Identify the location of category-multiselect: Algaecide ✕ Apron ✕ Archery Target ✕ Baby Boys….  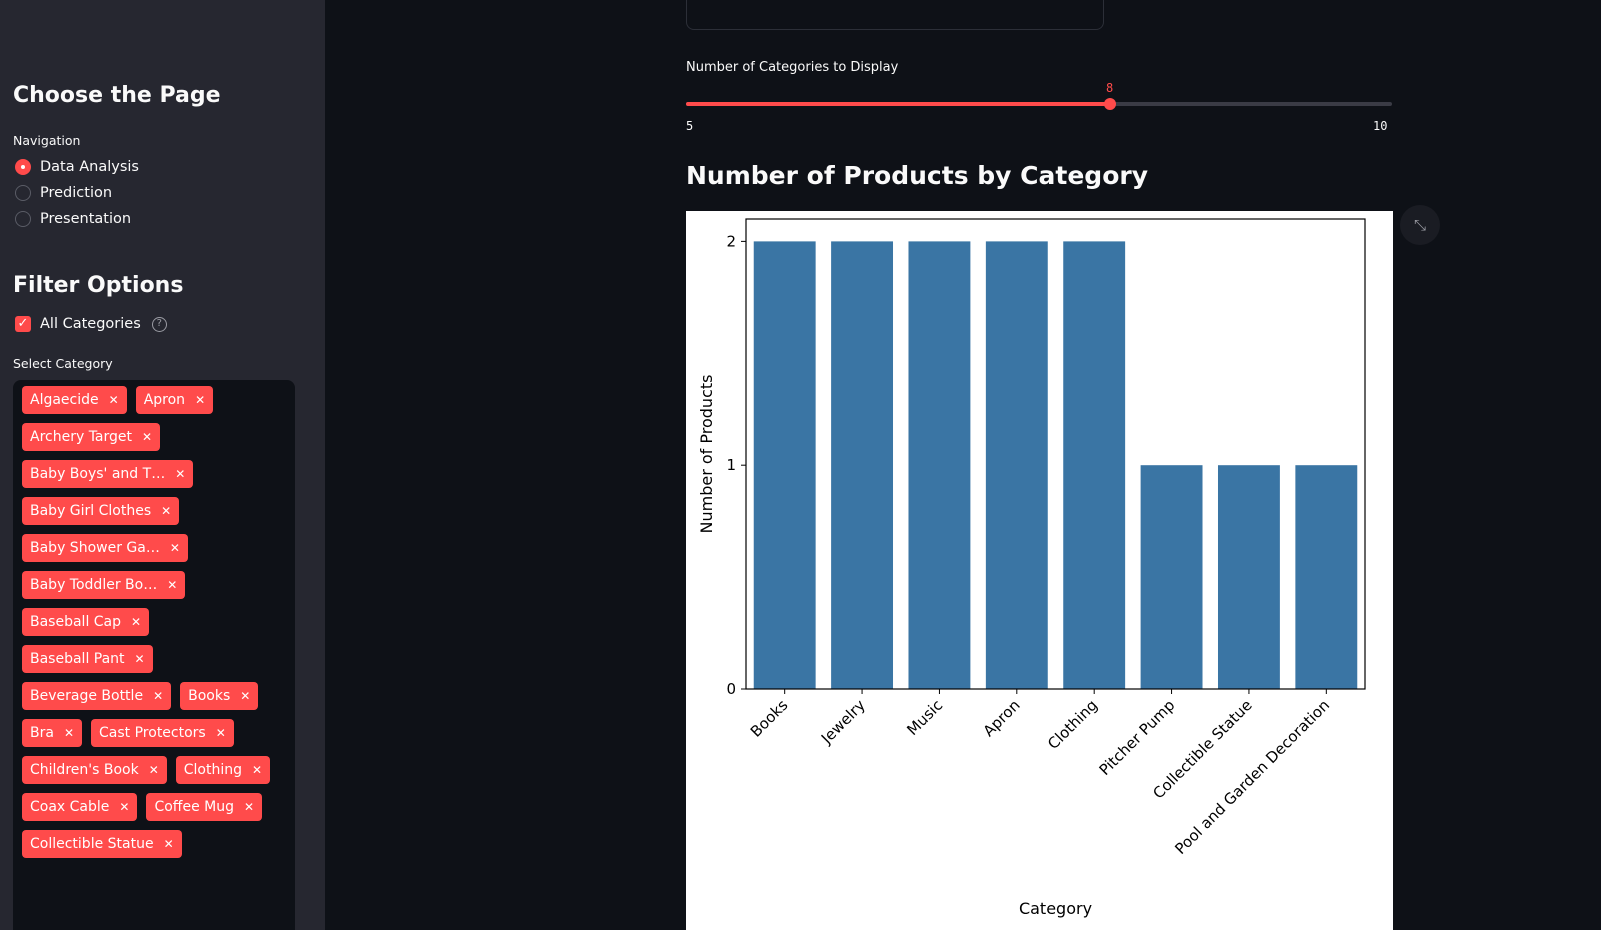
(154, 655).